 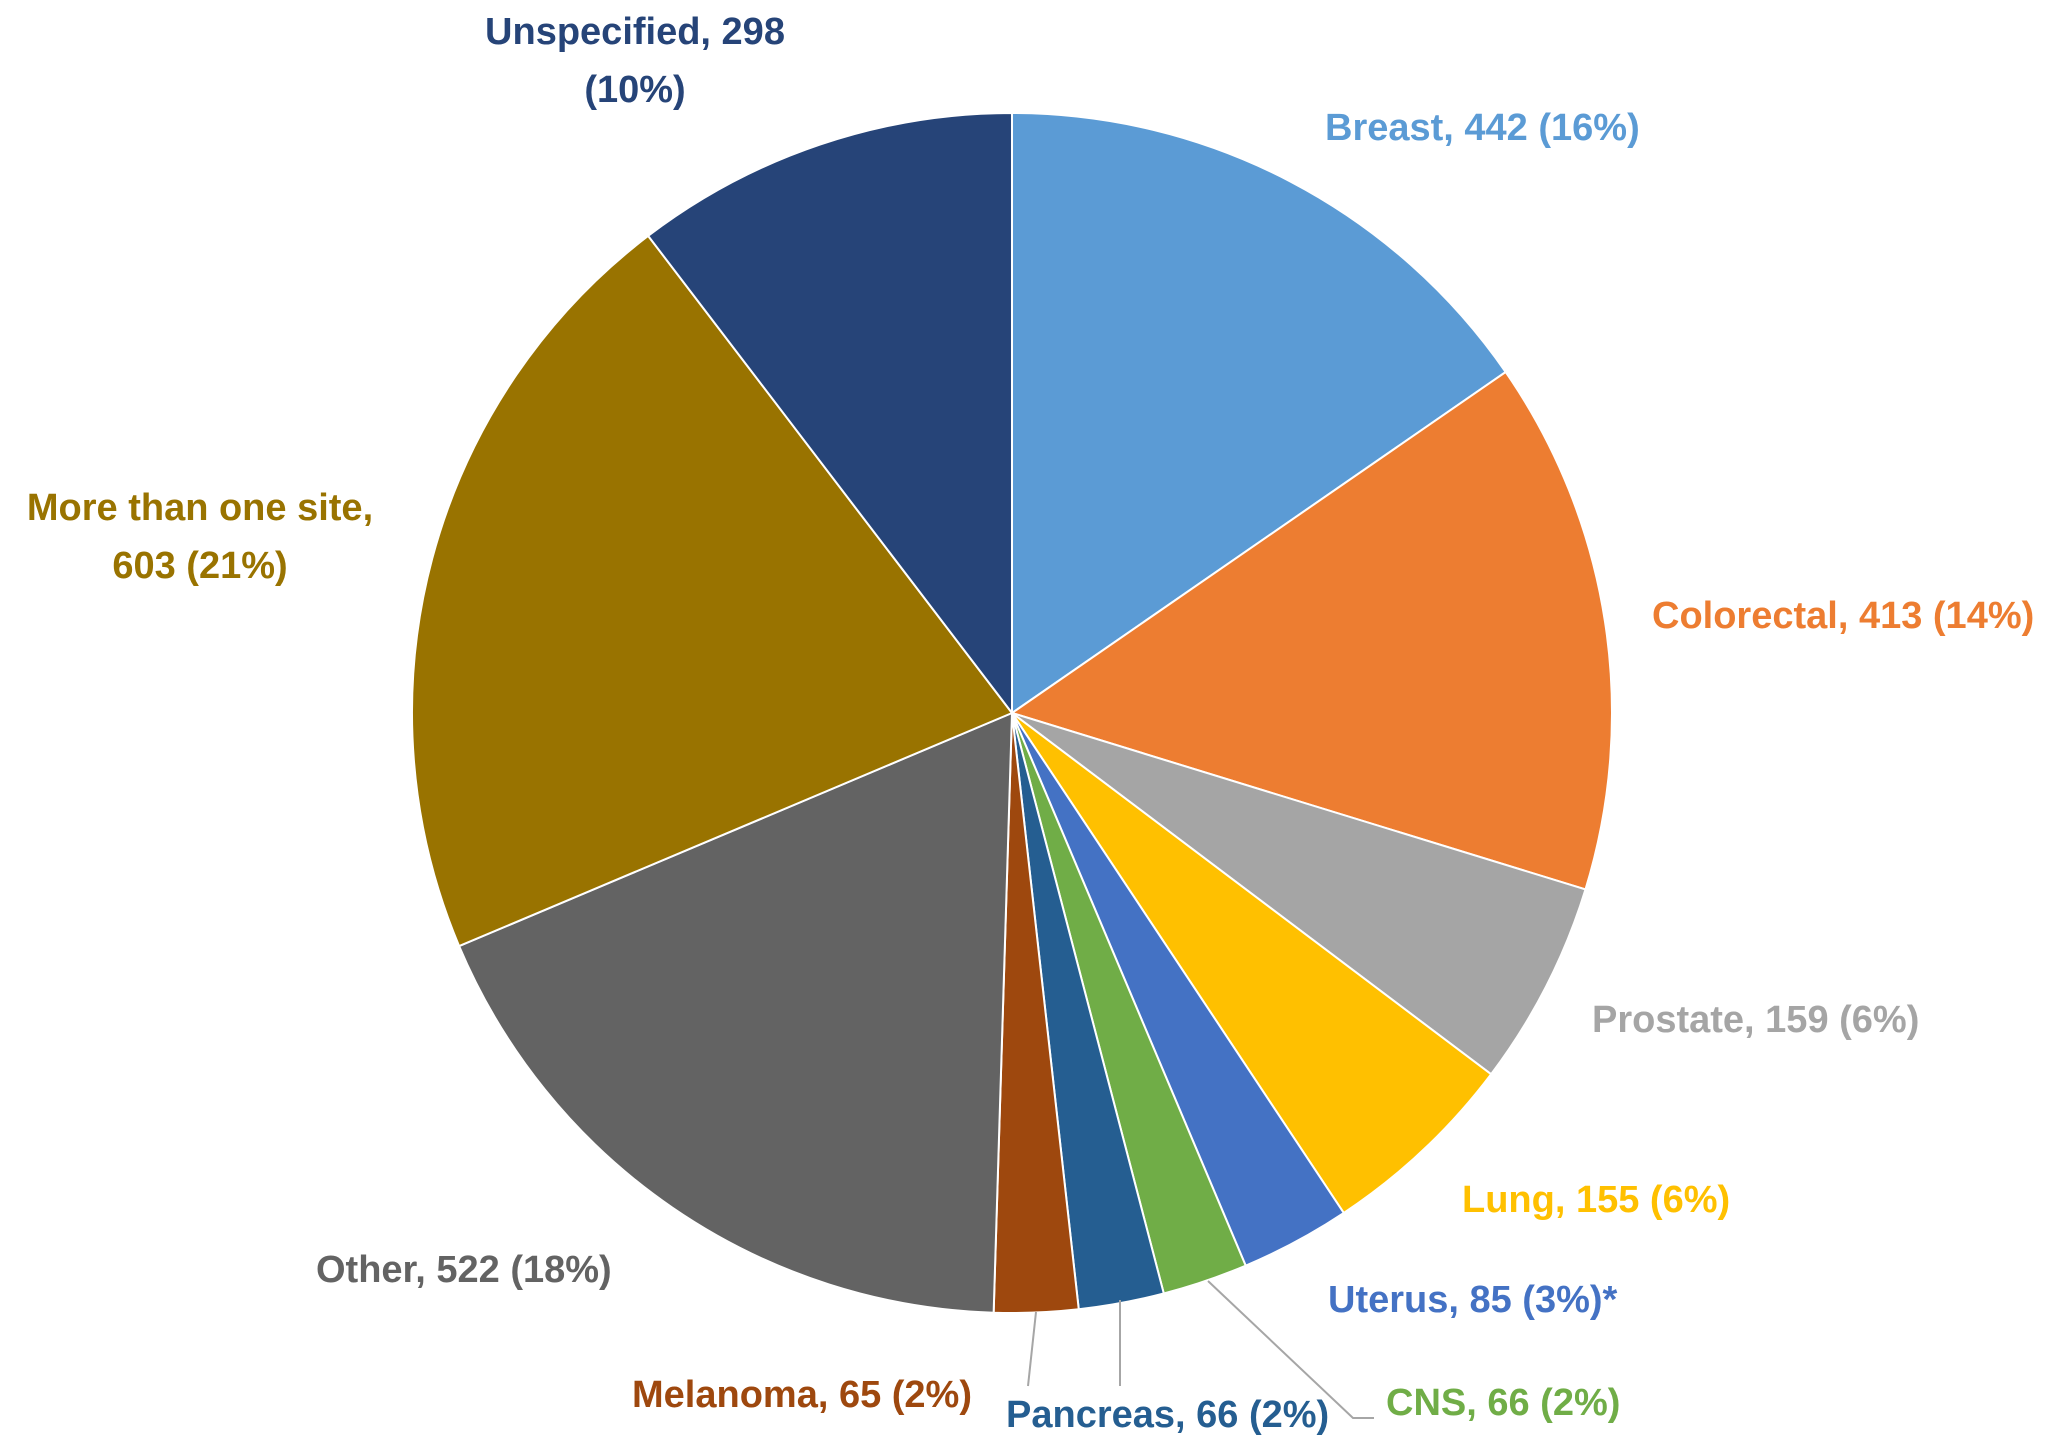 I want to click on slice-lung, so click(x=1252, y=963).